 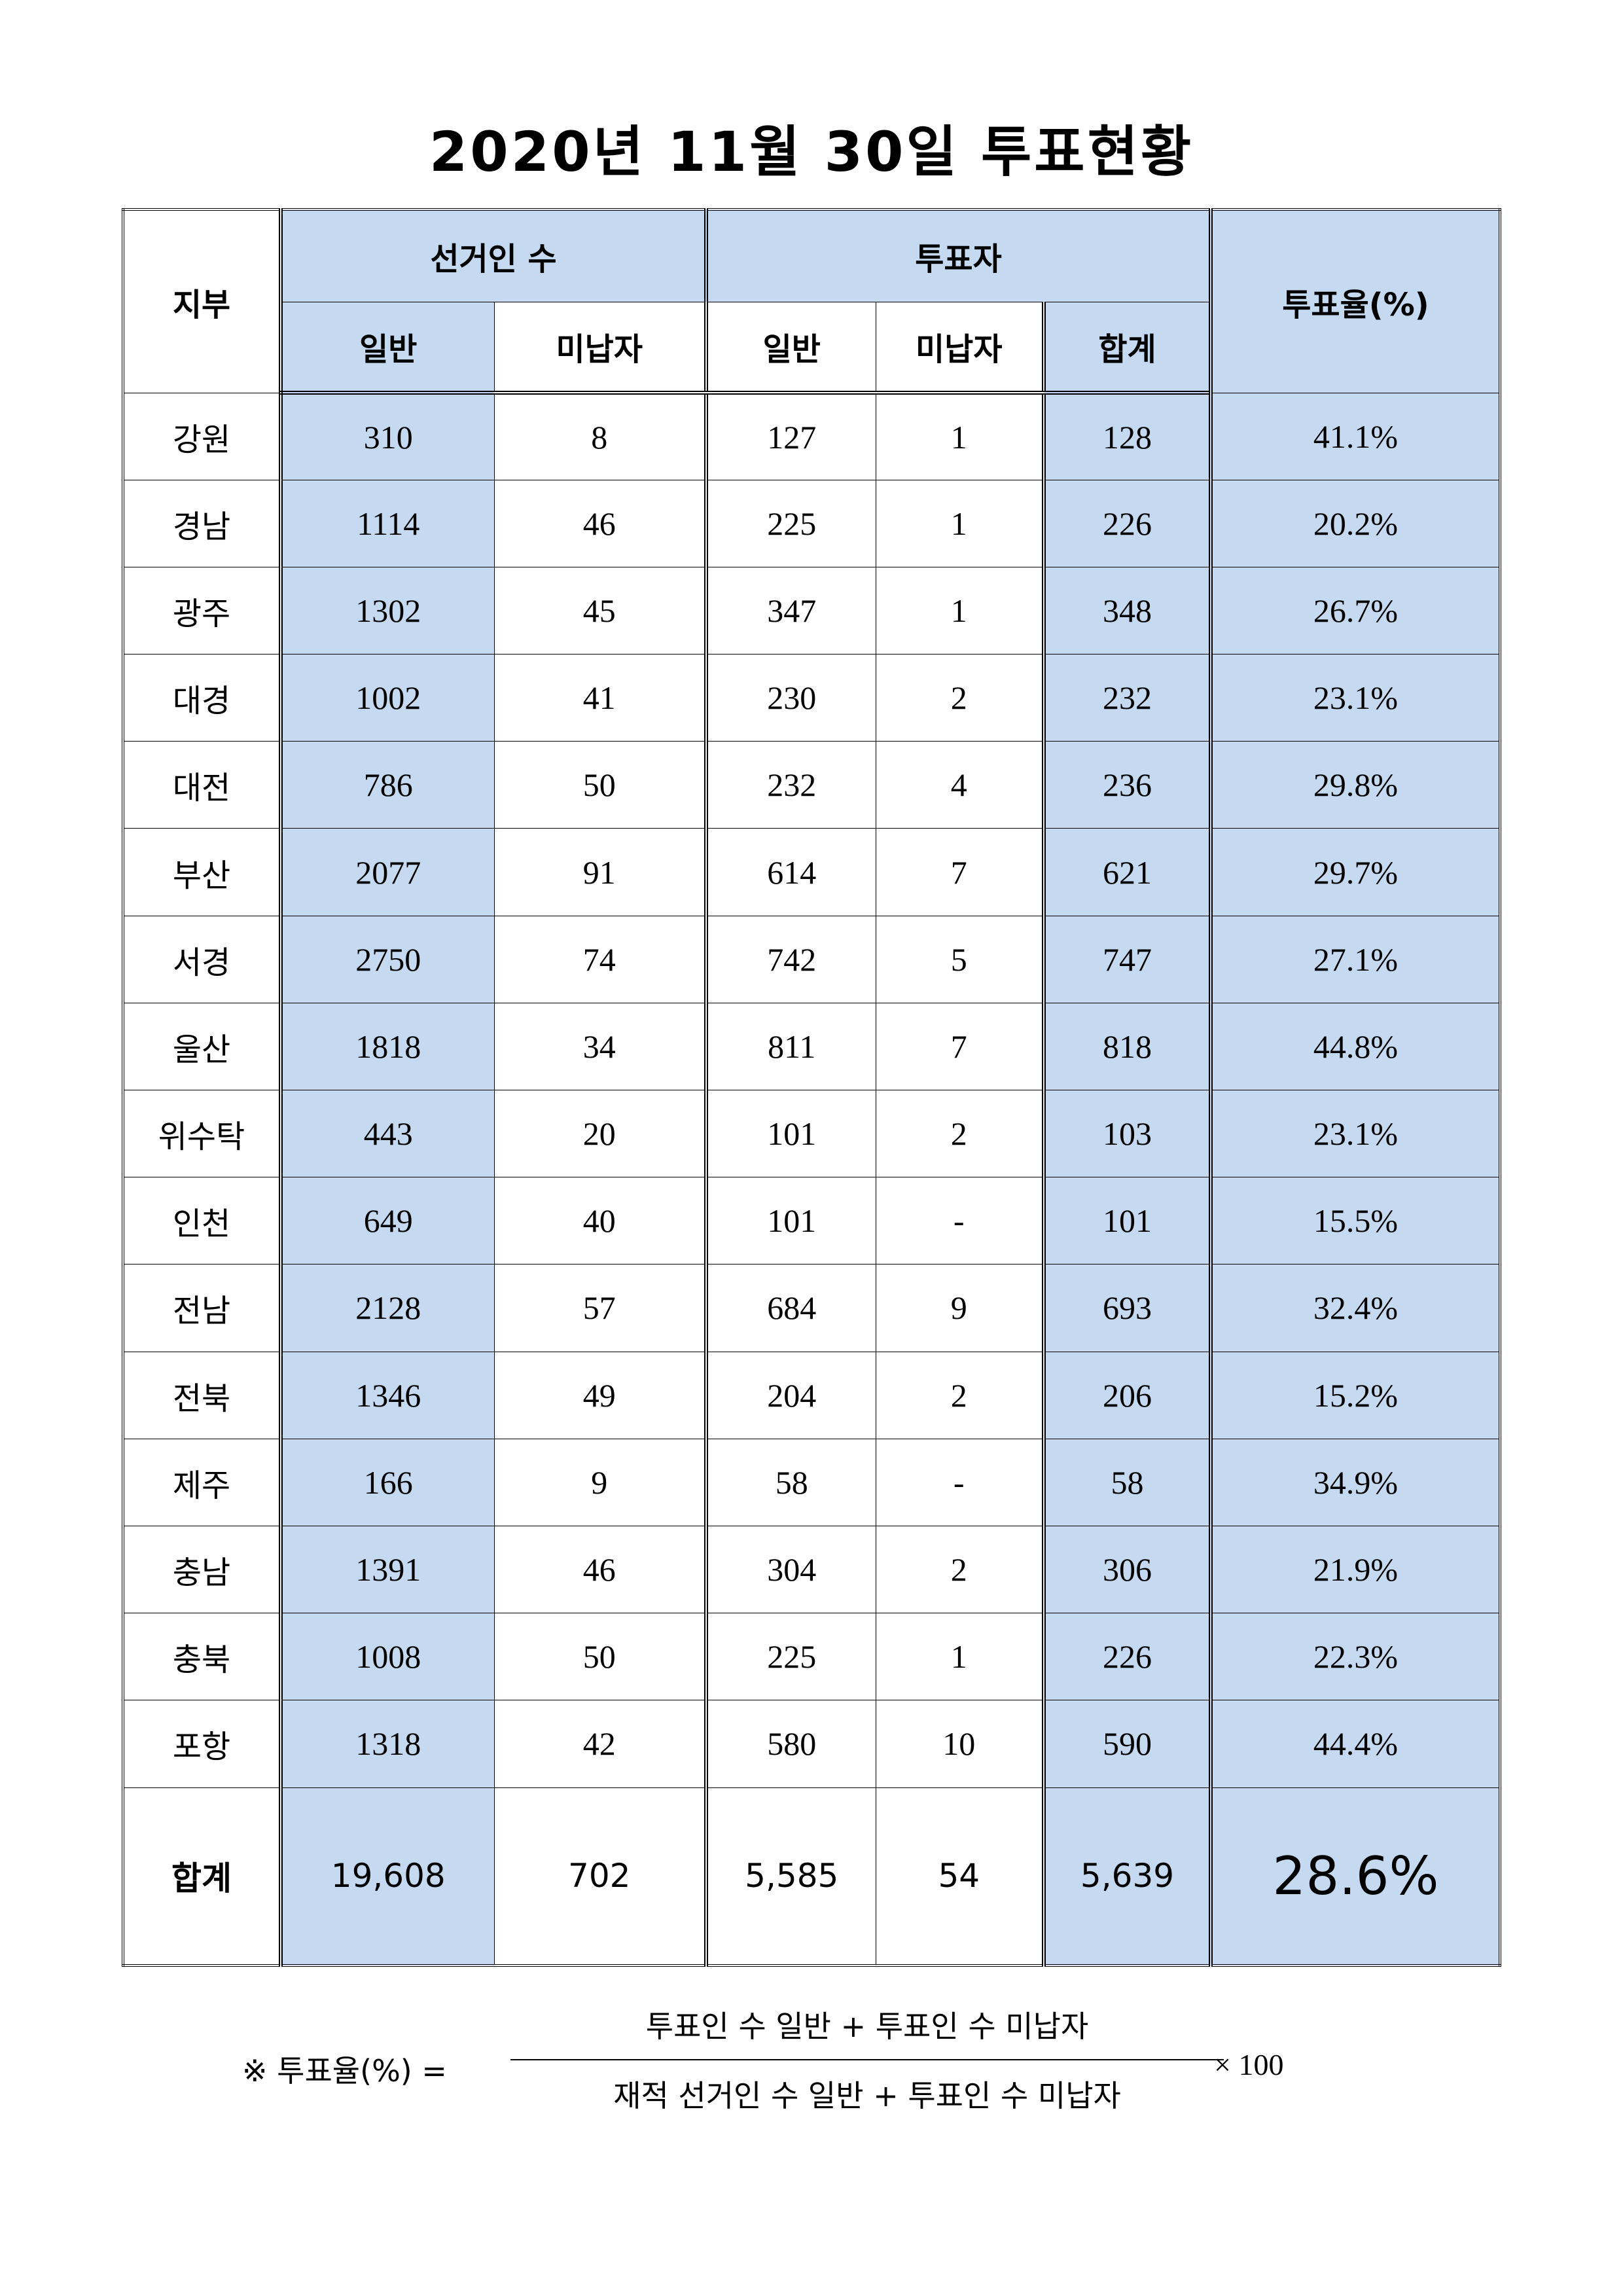 What do you see at coordinates (1126, 436) in the screenshot?
I see `cell-ballots-sum: 128` at bounding box center [1126, 436].